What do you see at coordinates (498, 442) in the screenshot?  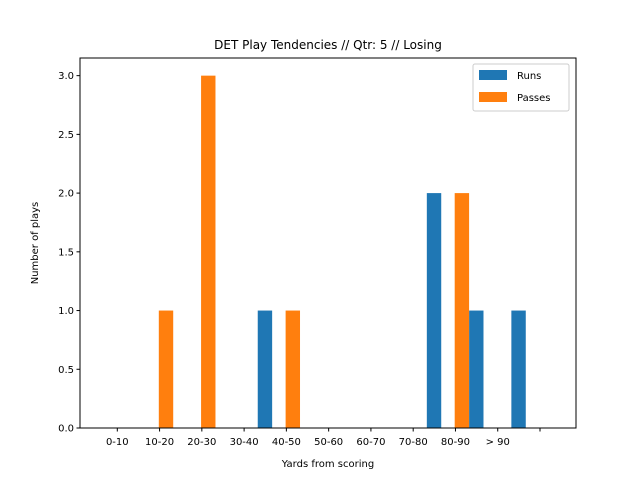 I see `x-tick-label: > 90` at bounding box center [498, 442].